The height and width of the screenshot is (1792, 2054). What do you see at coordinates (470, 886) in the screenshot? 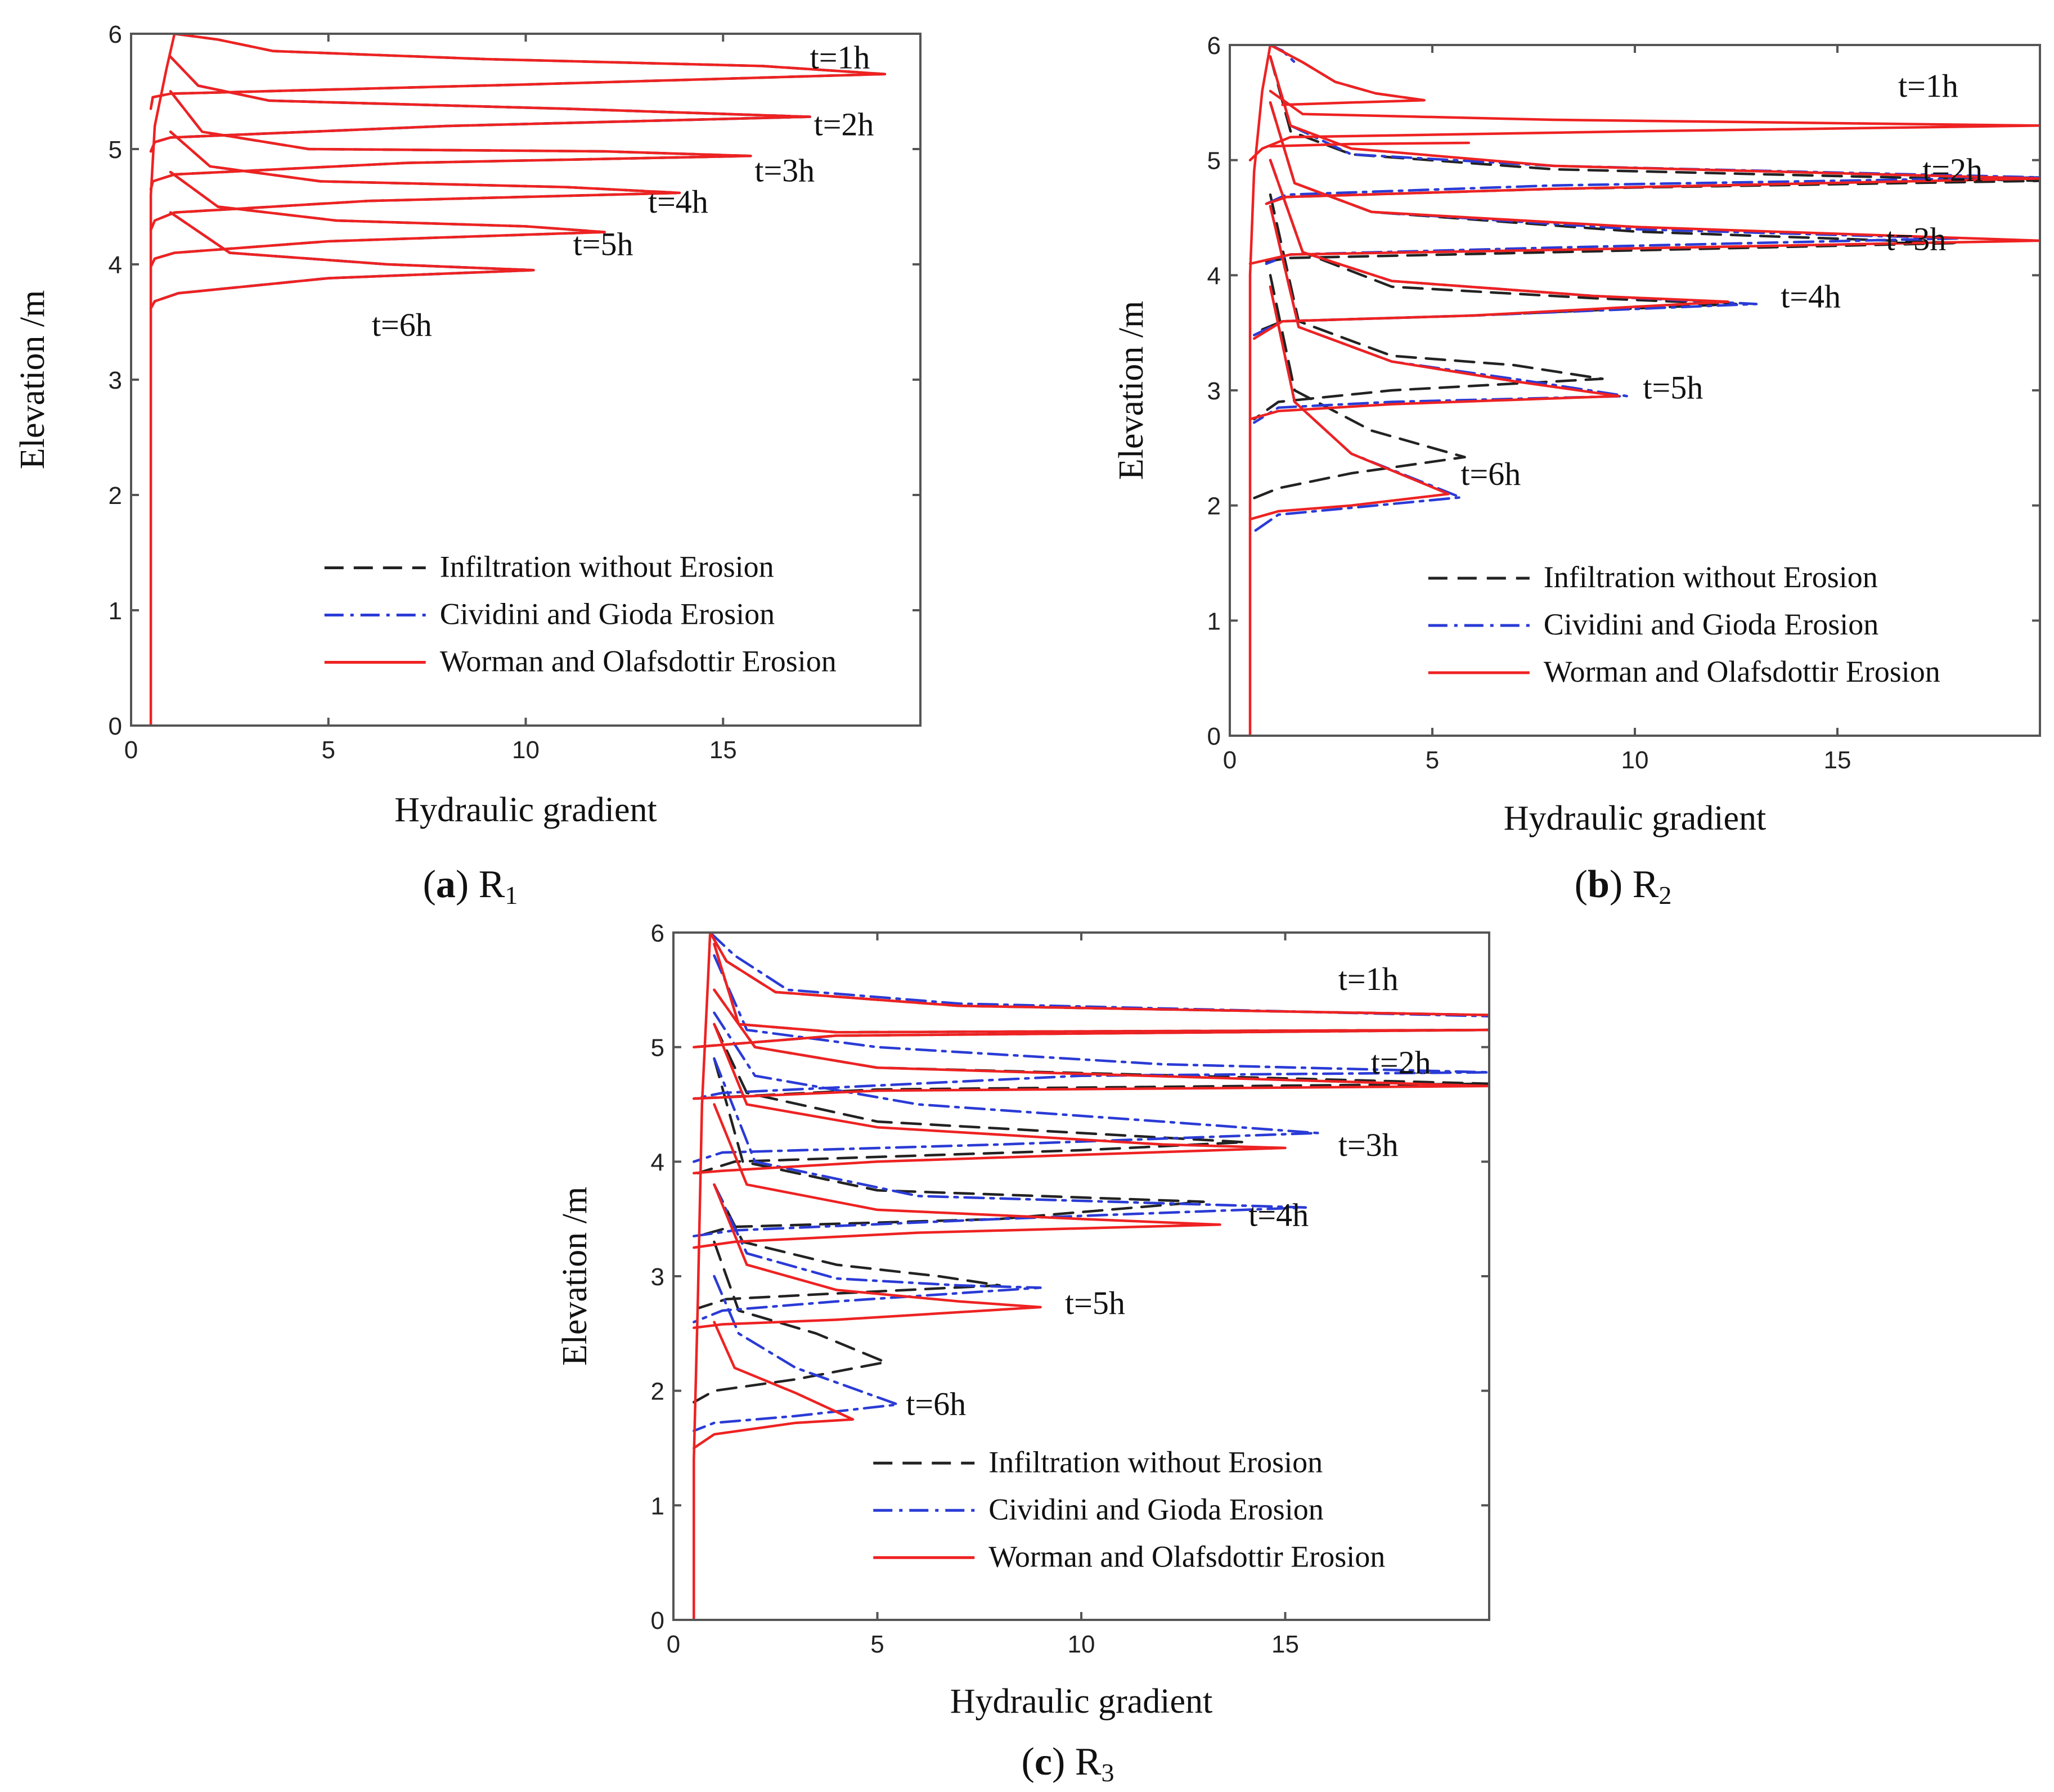
I see `panel-caption: (a) R1` at bounding box center [470, 886].